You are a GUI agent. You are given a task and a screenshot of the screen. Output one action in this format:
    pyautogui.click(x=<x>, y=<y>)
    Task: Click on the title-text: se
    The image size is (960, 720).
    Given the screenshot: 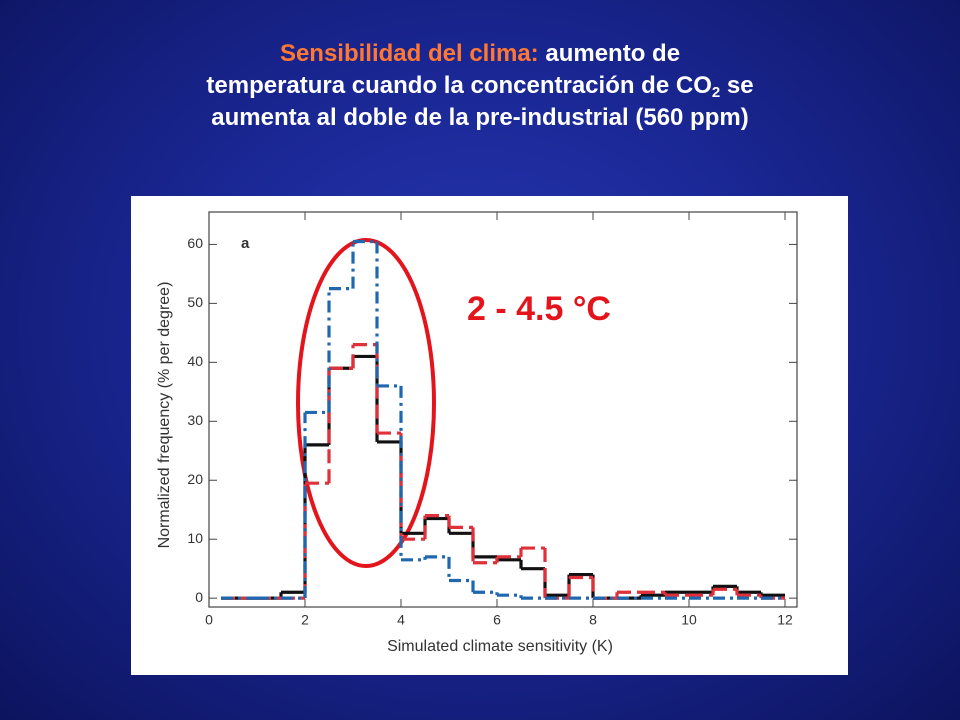 What is the action you would take?
    pyautogui.click(x=740, y=85)
    